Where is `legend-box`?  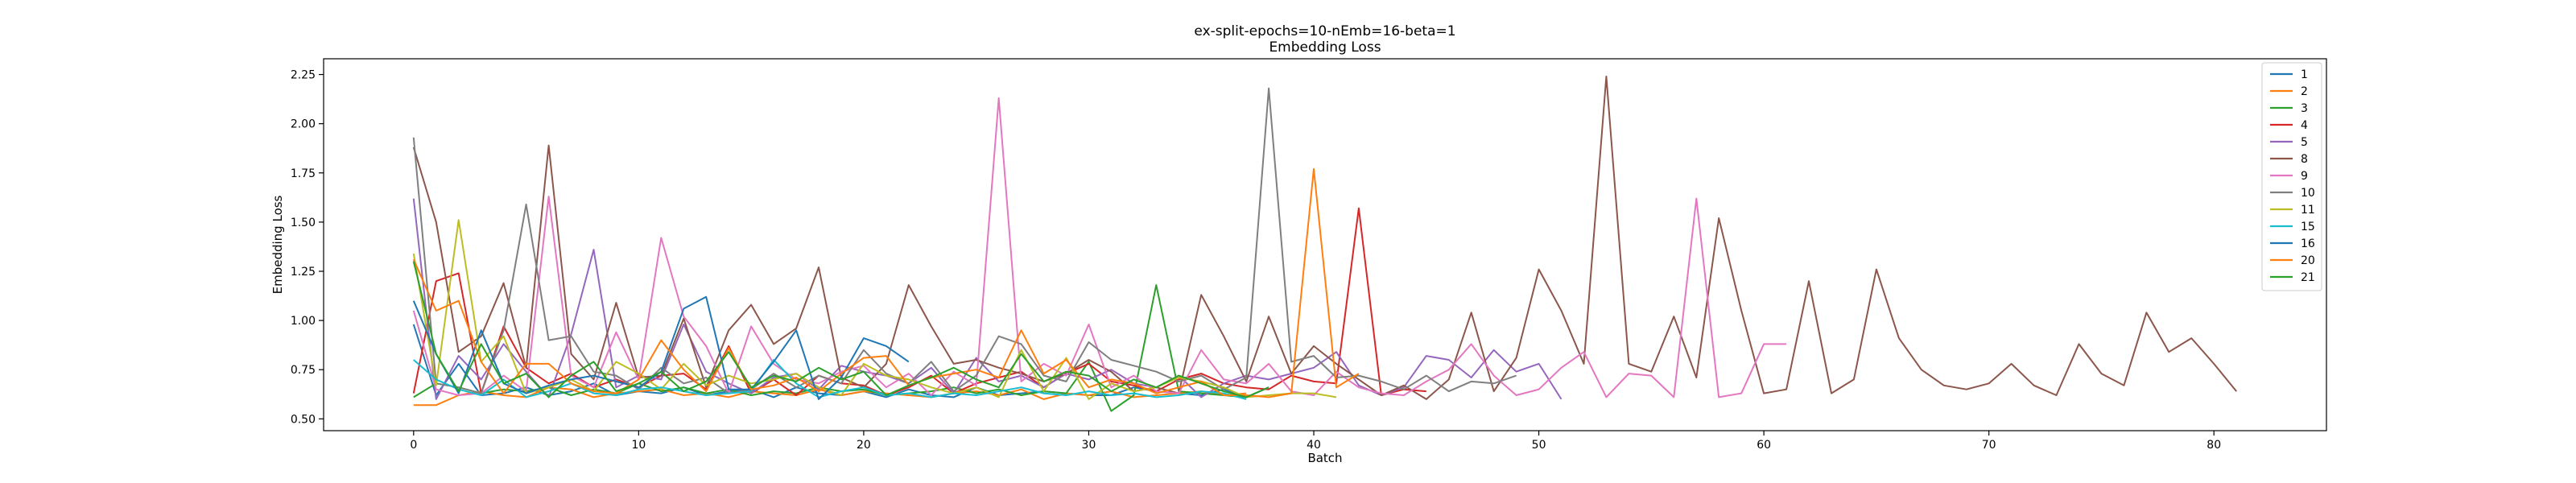
legend-box is located at coordinates (2291, 176).